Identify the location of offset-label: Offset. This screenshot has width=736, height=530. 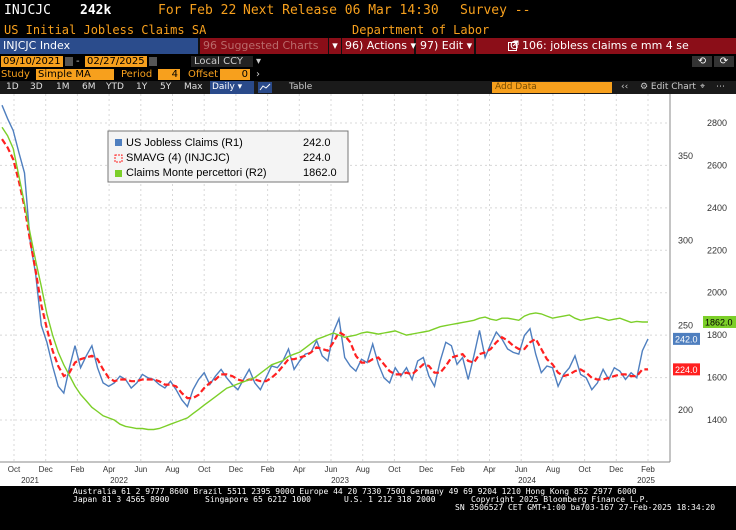
(203, 74).